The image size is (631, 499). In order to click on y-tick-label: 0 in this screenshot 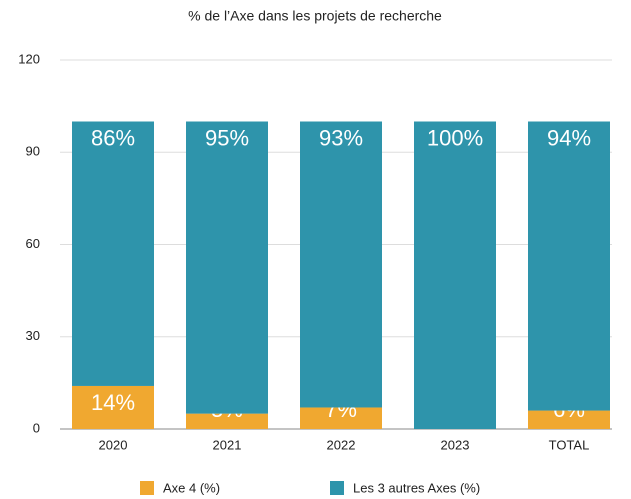, I will do `click(36, 427)`.